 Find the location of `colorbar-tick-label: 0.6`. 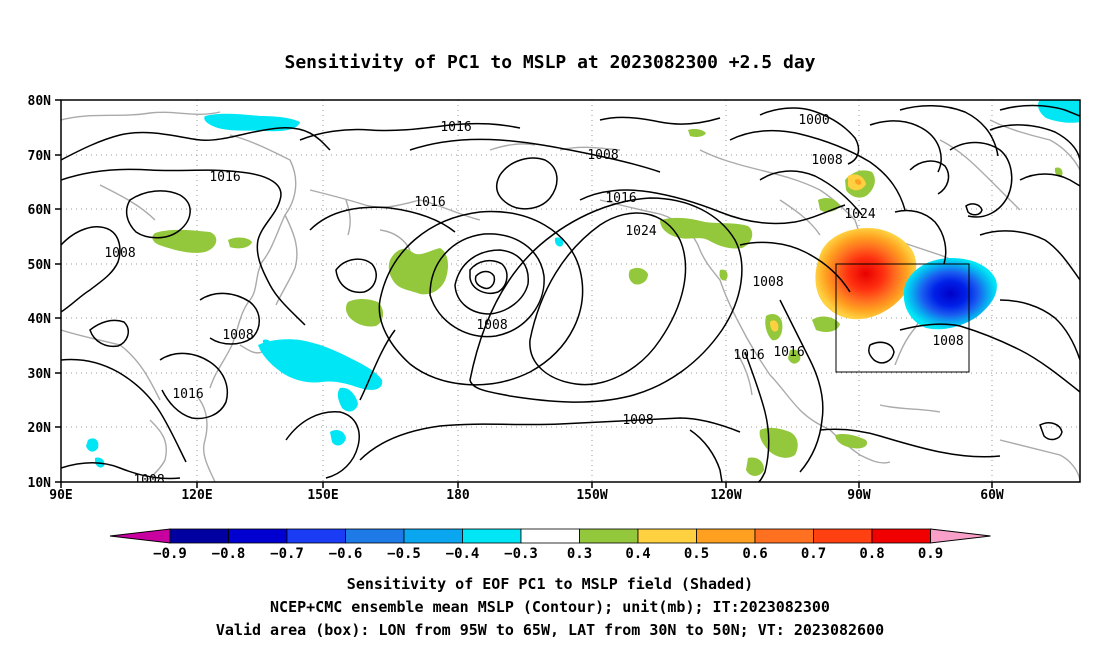

colorbar-tick-label: 0.6 is located at coordinates (754, 554).